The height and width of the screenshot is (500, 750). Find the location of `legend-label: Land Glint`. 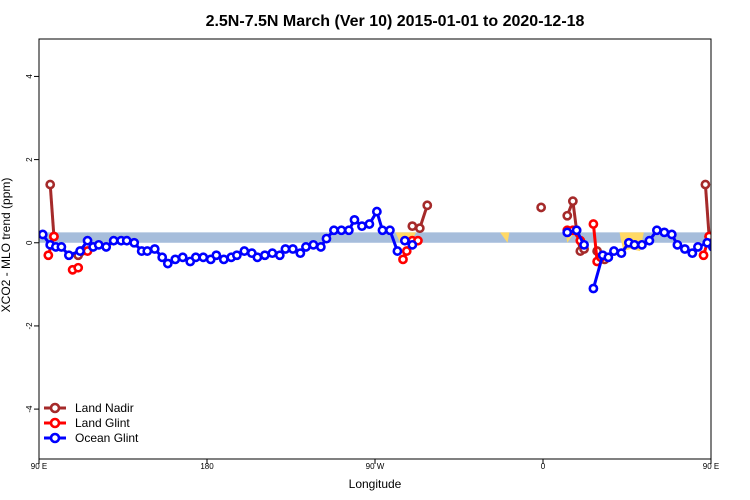

legend-label: Land Glint is located at coordinates (102, 423).